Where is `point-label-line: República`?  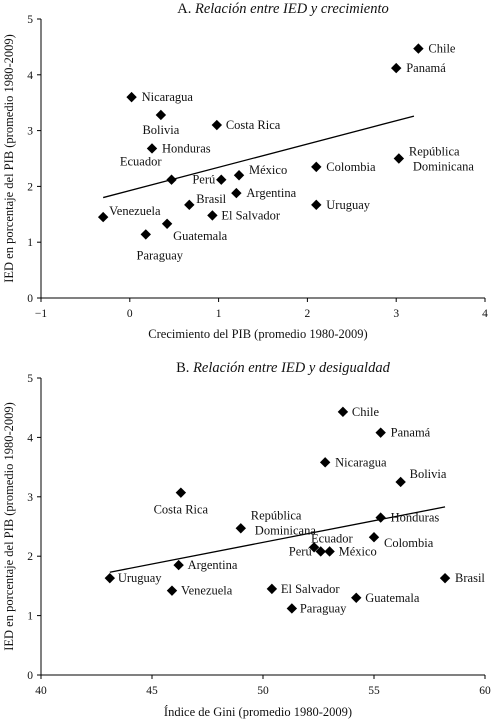 point-label-line: República is located at coordinates (276, 515).